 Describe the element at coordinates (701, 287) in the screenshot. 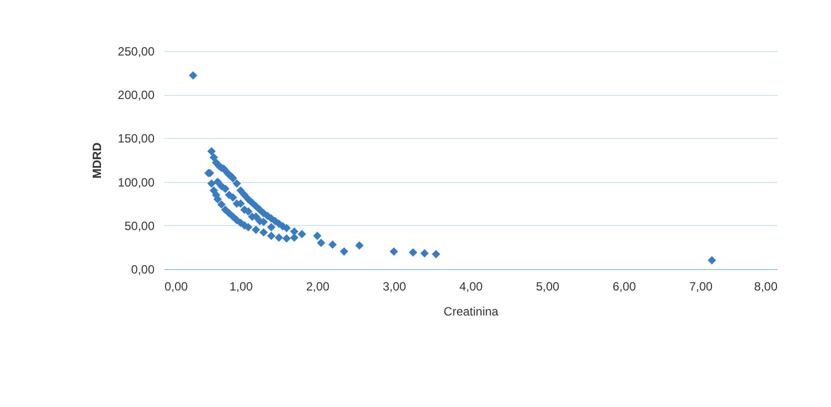

I see `x-tick-label: 7,00` at that location.